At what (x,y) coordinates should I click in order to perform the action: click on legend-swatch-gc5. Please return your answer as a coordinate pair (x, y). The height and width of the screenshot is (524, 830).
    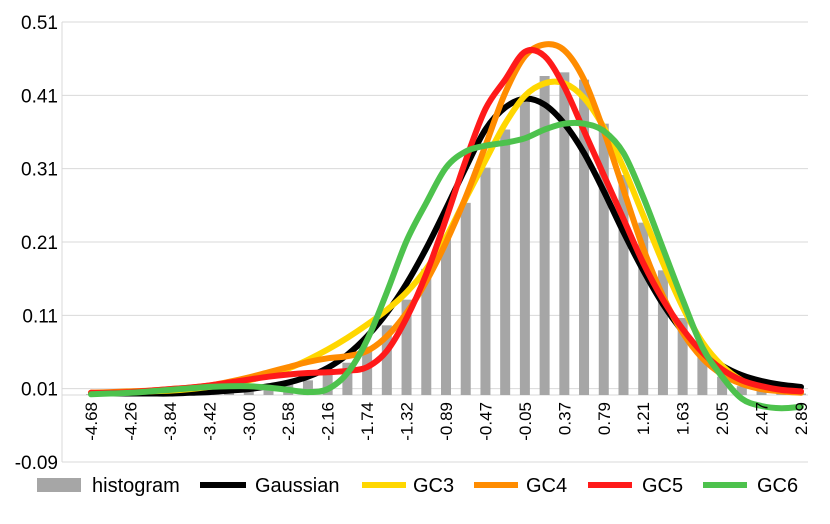
    Looking at the image, I should click on (610, 485).